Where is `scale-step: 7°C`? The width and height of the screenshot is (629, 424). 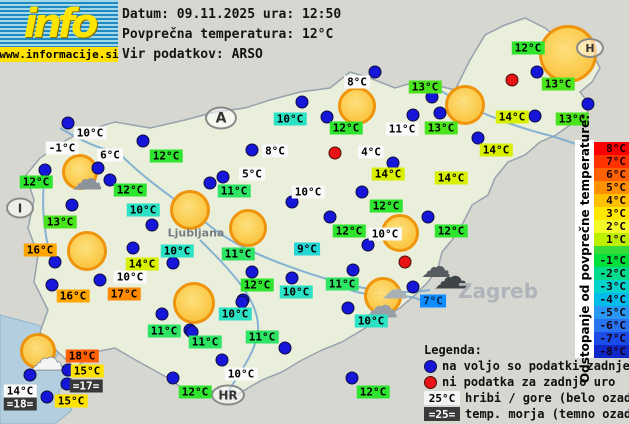 scale-step: 7°C is located at coordinates (611, 161).